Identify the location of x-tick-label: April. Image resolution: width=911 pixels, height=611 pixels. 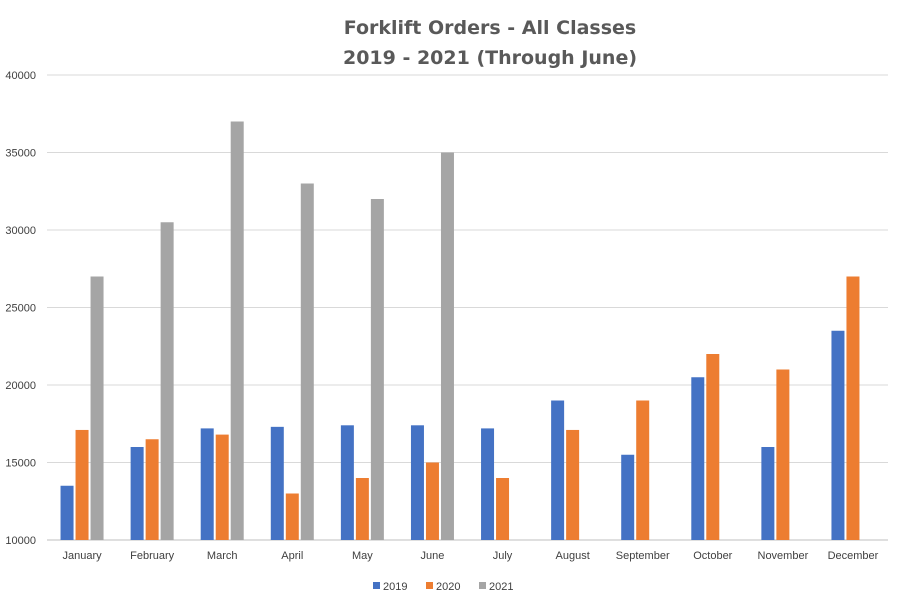
(292, 556).